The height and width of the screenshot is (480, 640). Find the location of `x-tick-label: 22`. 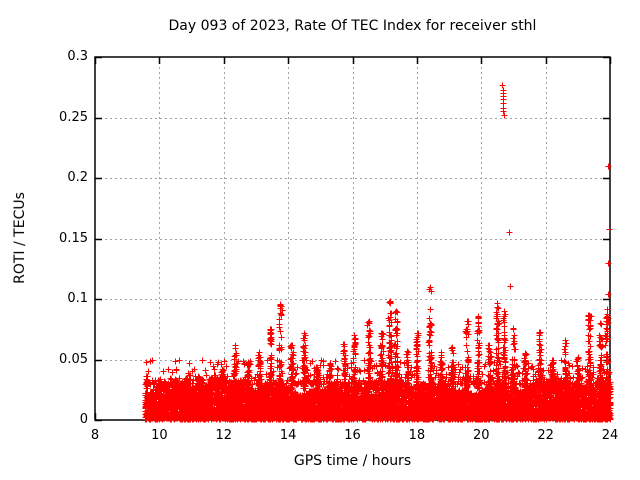

x-tick-label: 22 is located at coordinates (545, 435).